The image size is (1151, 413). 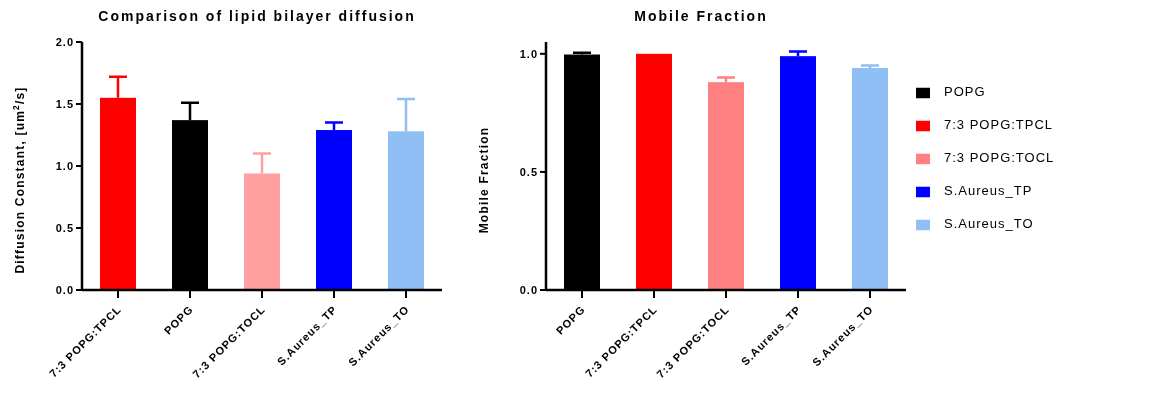 I want to click on legend-label: S.Aureus_TP, so click(x=988, y=190).